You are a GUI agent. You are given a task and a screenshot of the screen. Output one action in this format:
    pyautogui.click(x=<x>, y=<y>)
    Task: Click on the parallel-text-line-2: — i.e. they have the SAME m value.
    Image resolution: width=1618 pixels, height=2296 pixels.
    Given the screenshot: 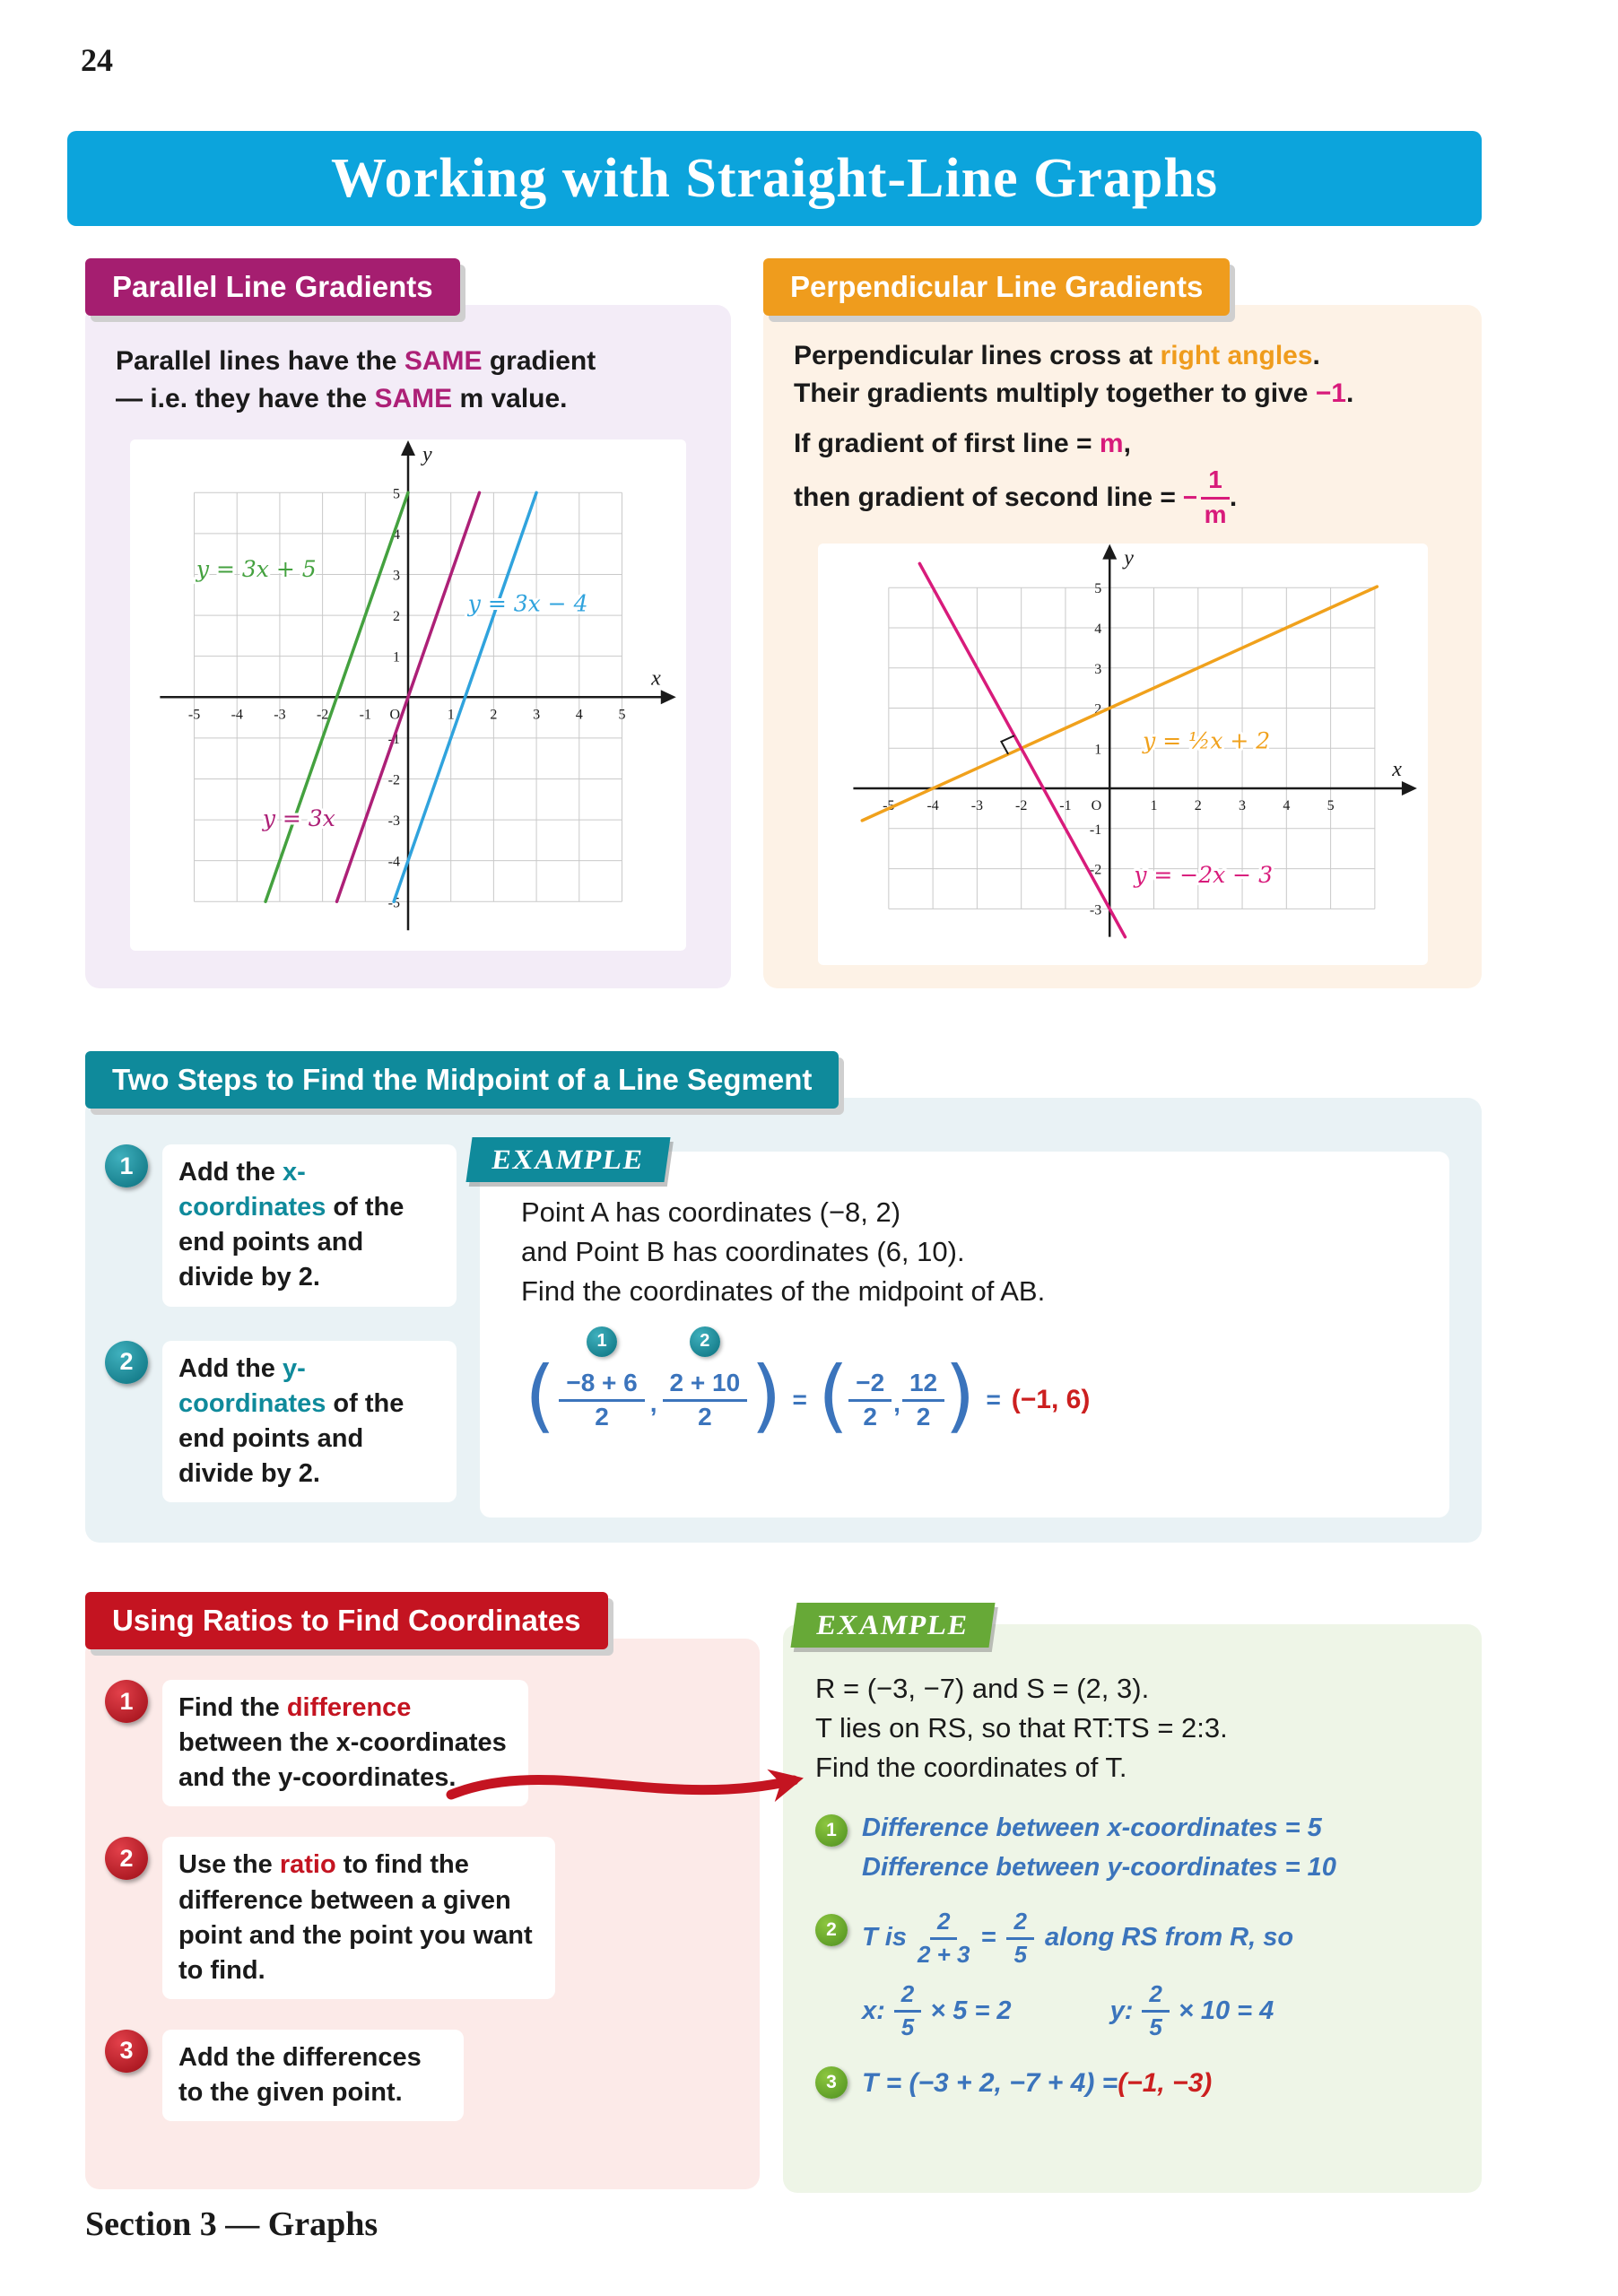 What is the action you would take?
    pyautogui.click(x=408, y=399)
    